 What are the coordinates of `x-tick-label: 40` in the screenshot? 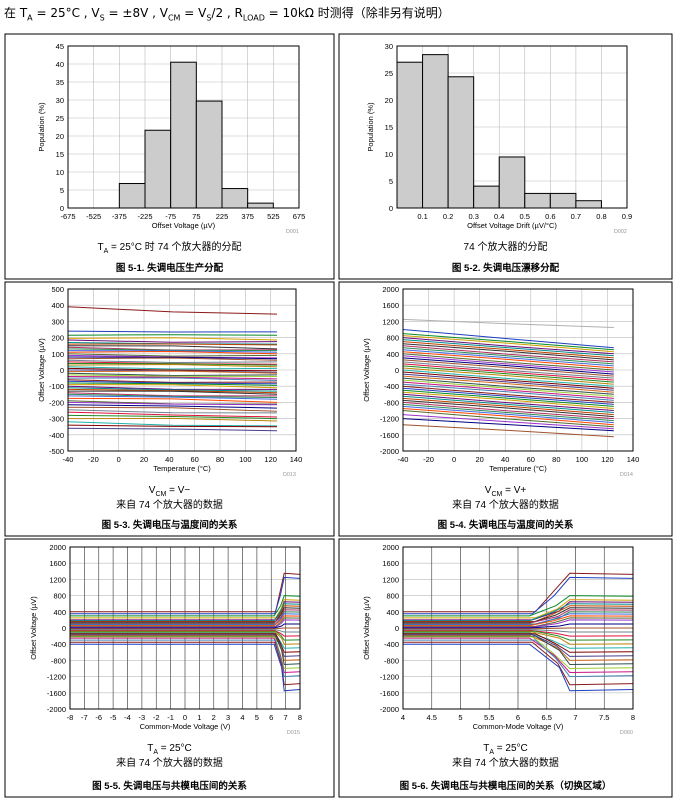 It's located at (505, 459).